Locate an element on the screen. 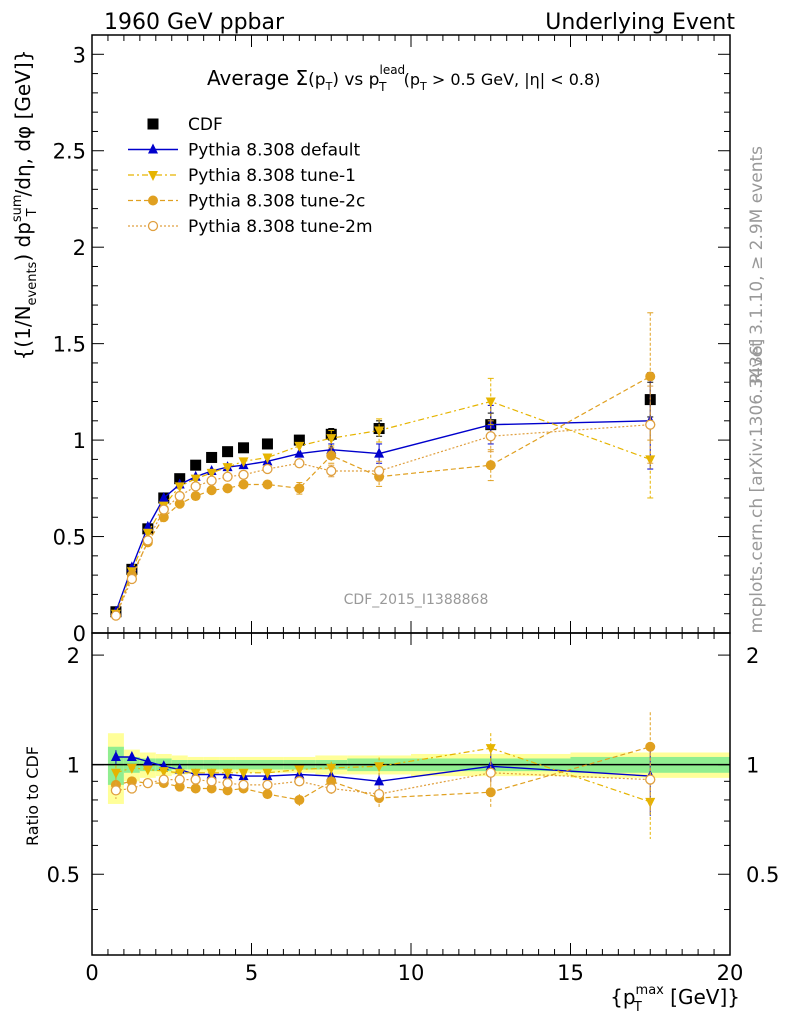  y-tick-label: 1.5 is located at coordinates (69, 345).